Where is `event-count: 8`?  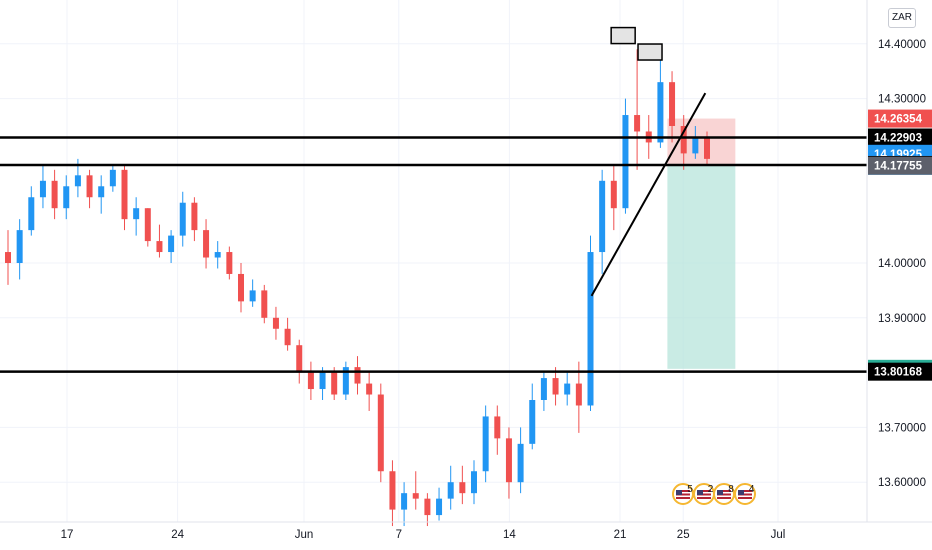 event-count: 8 is located at coordinates (731, 489).